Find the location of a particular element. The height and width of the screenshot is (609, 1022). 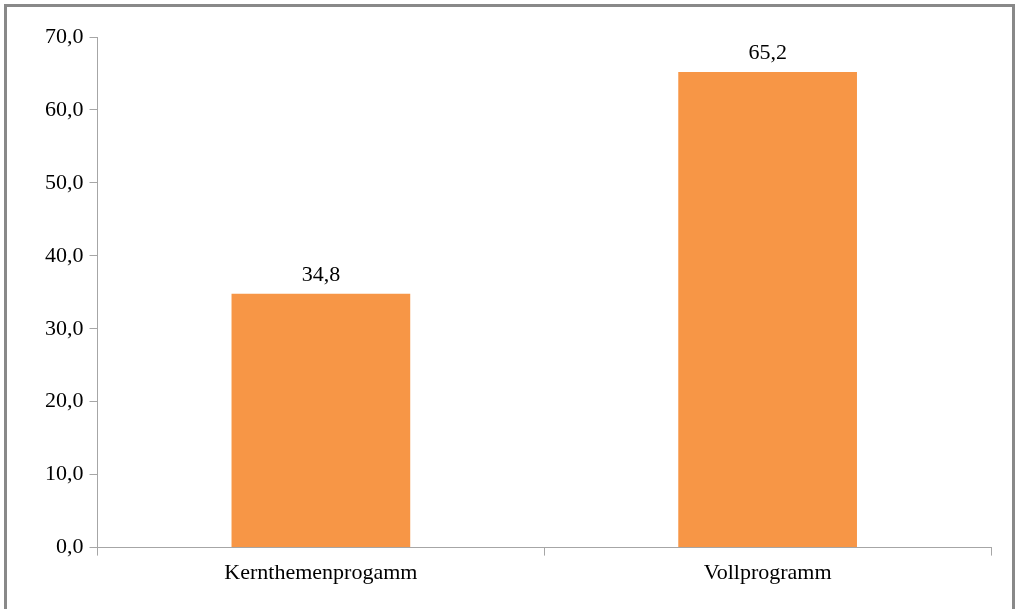

y-tick-label: 70,0 is located at coordinates (64, 35).